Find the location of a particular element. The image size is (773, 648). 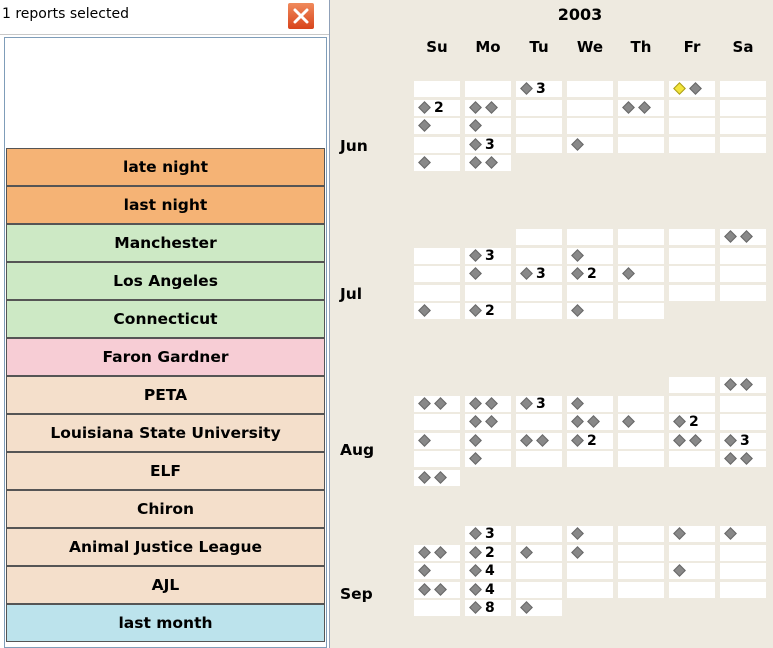

category-item: Connecticut is located at coordinates (165, 319).